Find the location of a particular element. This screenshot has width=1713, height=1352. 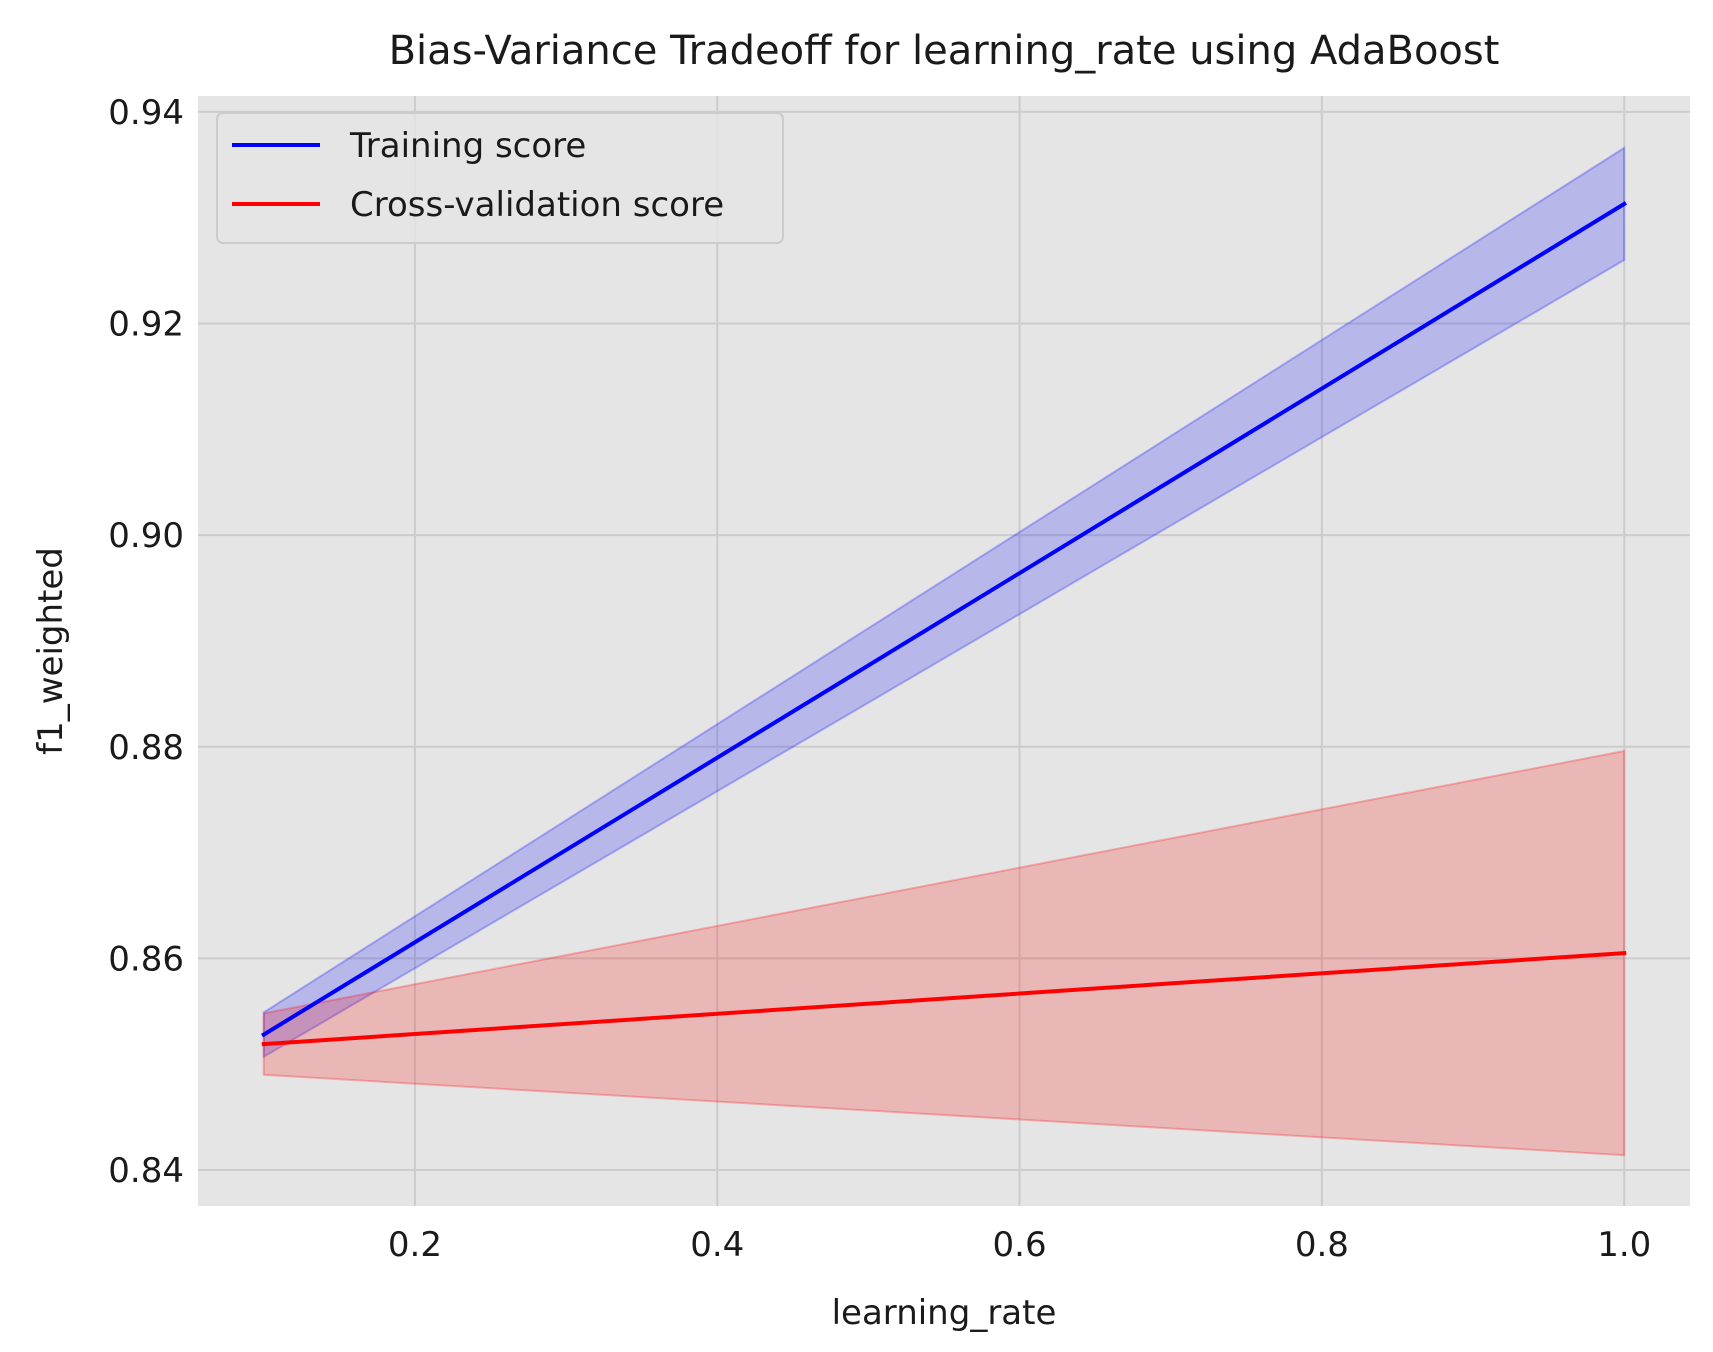

x-tick-label: 0.6 is located at coordinates (1020, 1245).